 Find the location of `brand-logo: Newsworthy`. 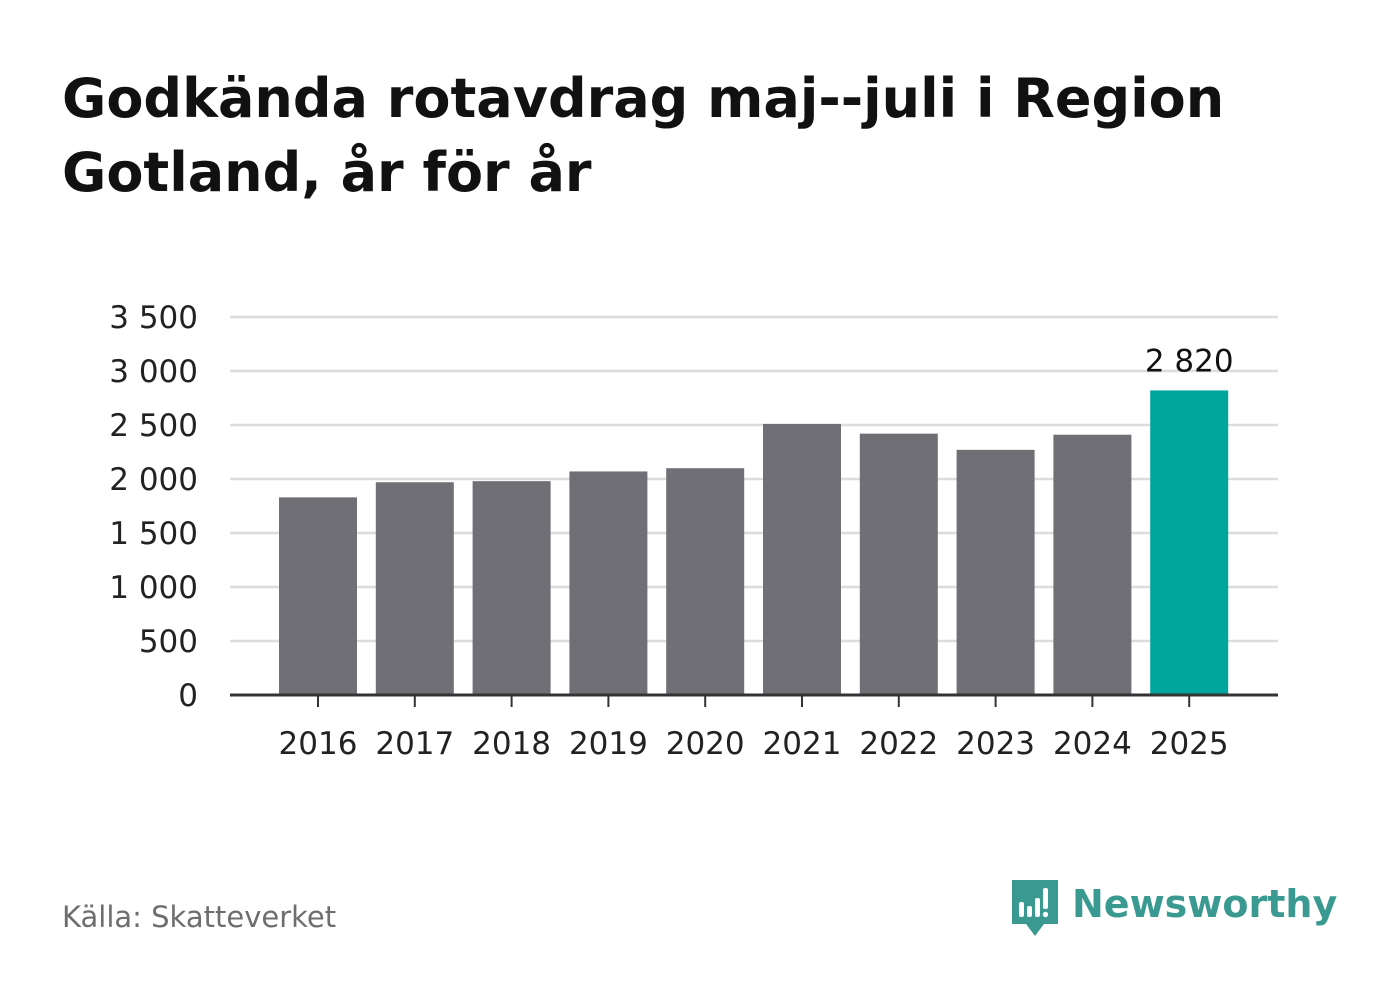

brand-logo: Newsworthy is located at coordinates (1173, 909).